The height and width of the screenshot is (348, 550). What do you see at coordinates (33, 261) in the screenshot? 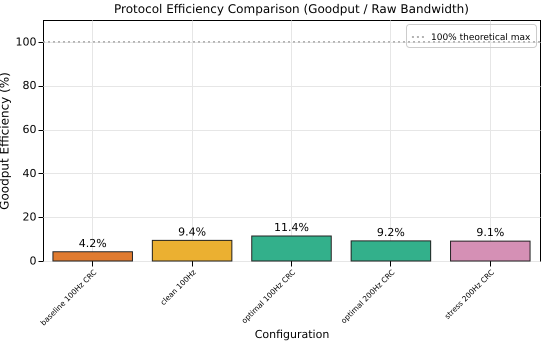
I see `y-tick-label: 0` at bounding box center [33, 261].